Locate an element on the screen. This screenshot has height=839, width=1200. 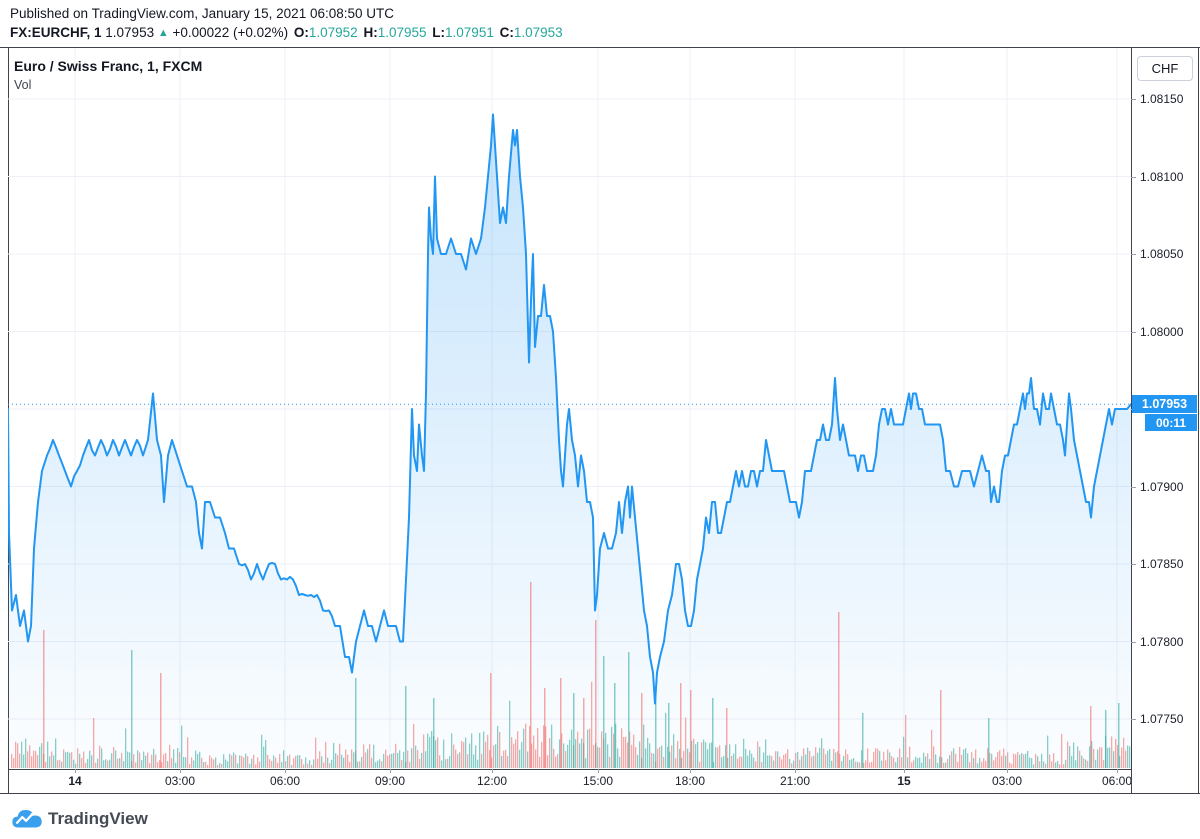
currency-toggle-button: CHF is located at coordinates (1165, 68).